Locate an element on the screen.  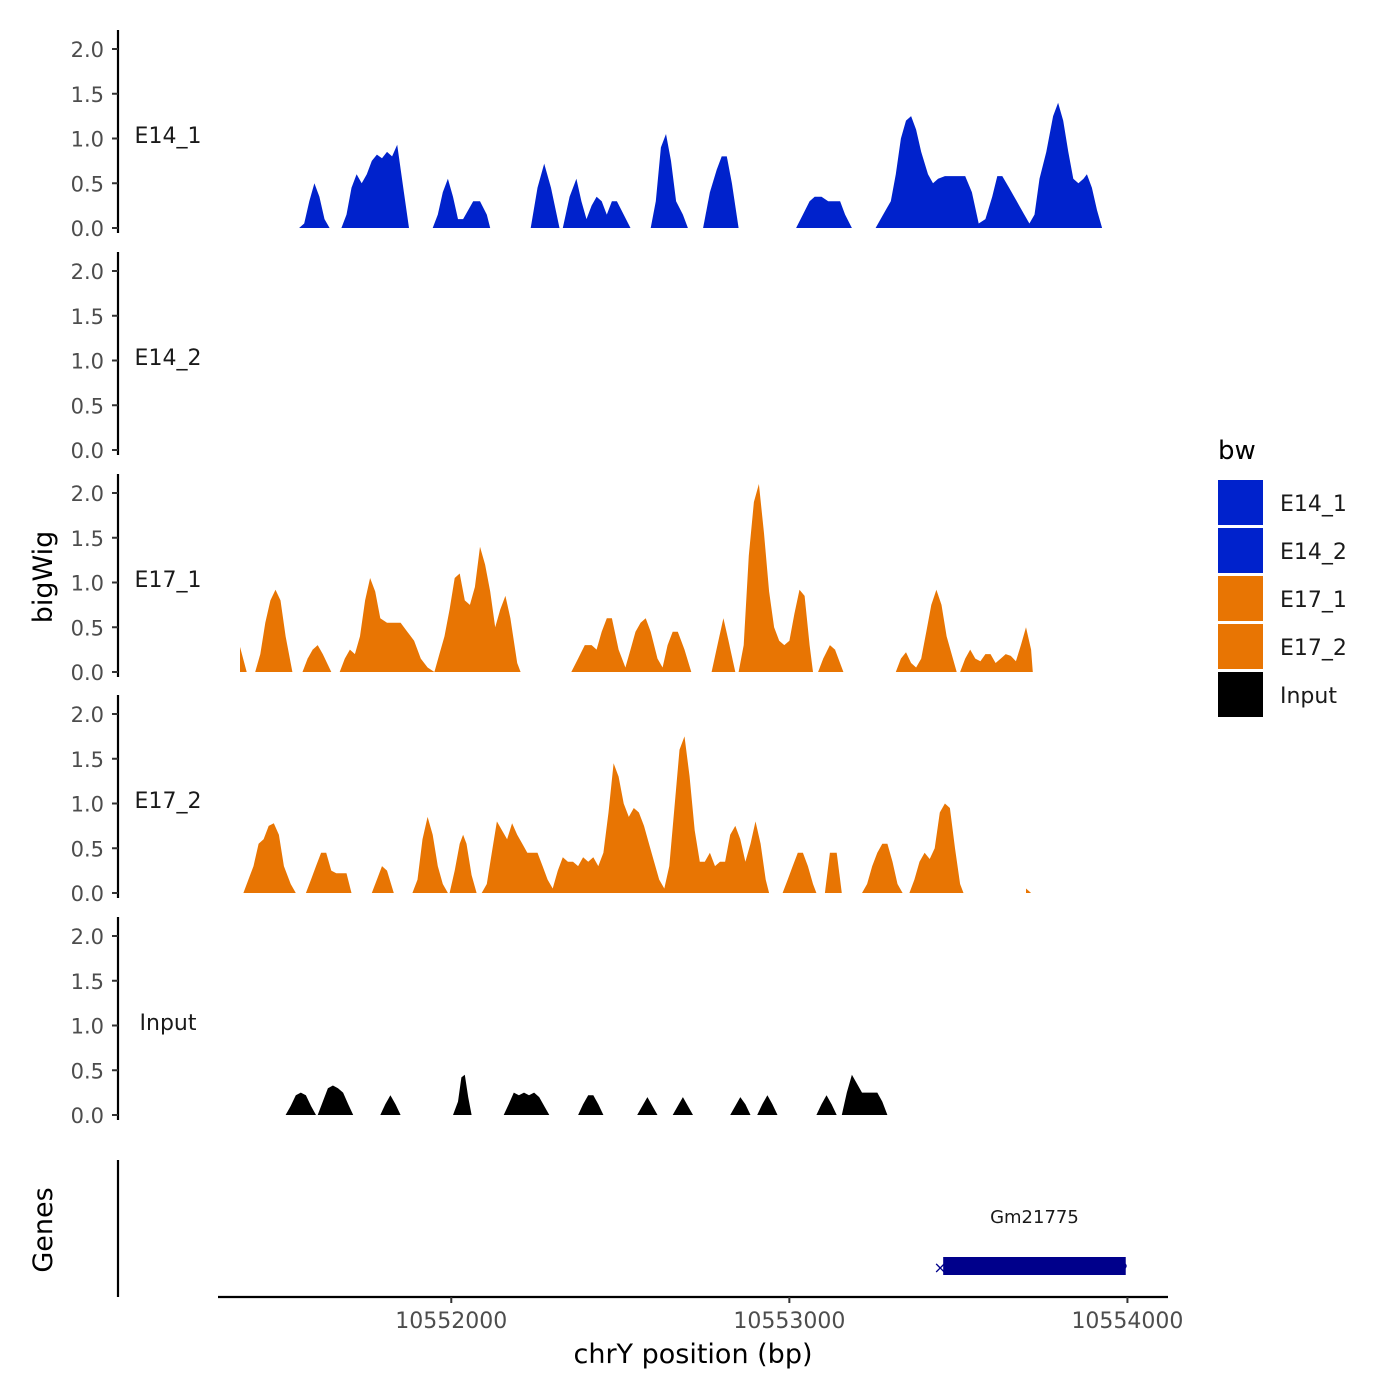
legend-label: E17_2 is located at coordinates (1313, 648).